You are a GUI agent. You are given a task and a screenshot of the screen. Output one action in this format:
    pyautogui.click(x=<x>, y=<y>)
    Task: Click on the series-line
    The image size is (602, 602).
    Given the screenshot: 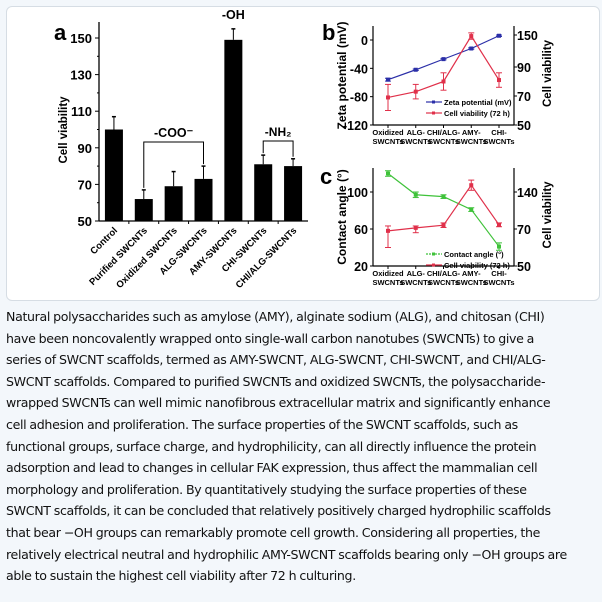 What is the action you would take?
    pyautogui.click(x=443, y=210)
    